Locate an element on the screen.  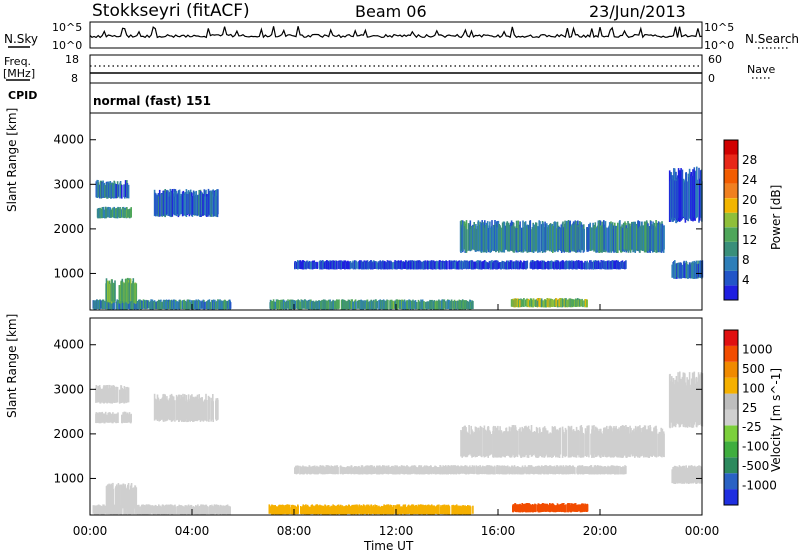
cpid-label: CPID is located at coordinates (23, 95).